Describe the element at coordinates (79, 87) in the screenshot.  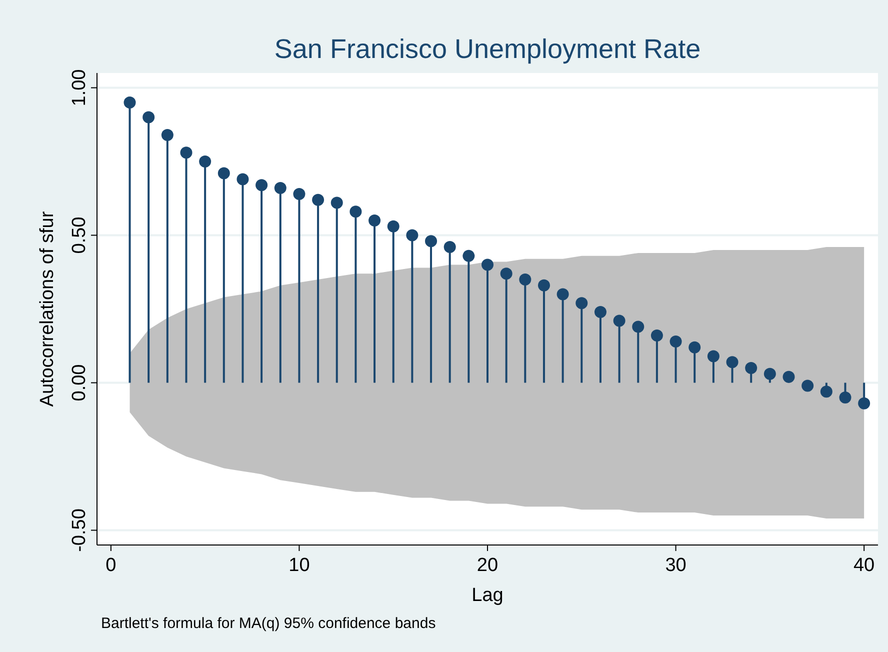
I see `y-tick-label: 1.00` at that location.